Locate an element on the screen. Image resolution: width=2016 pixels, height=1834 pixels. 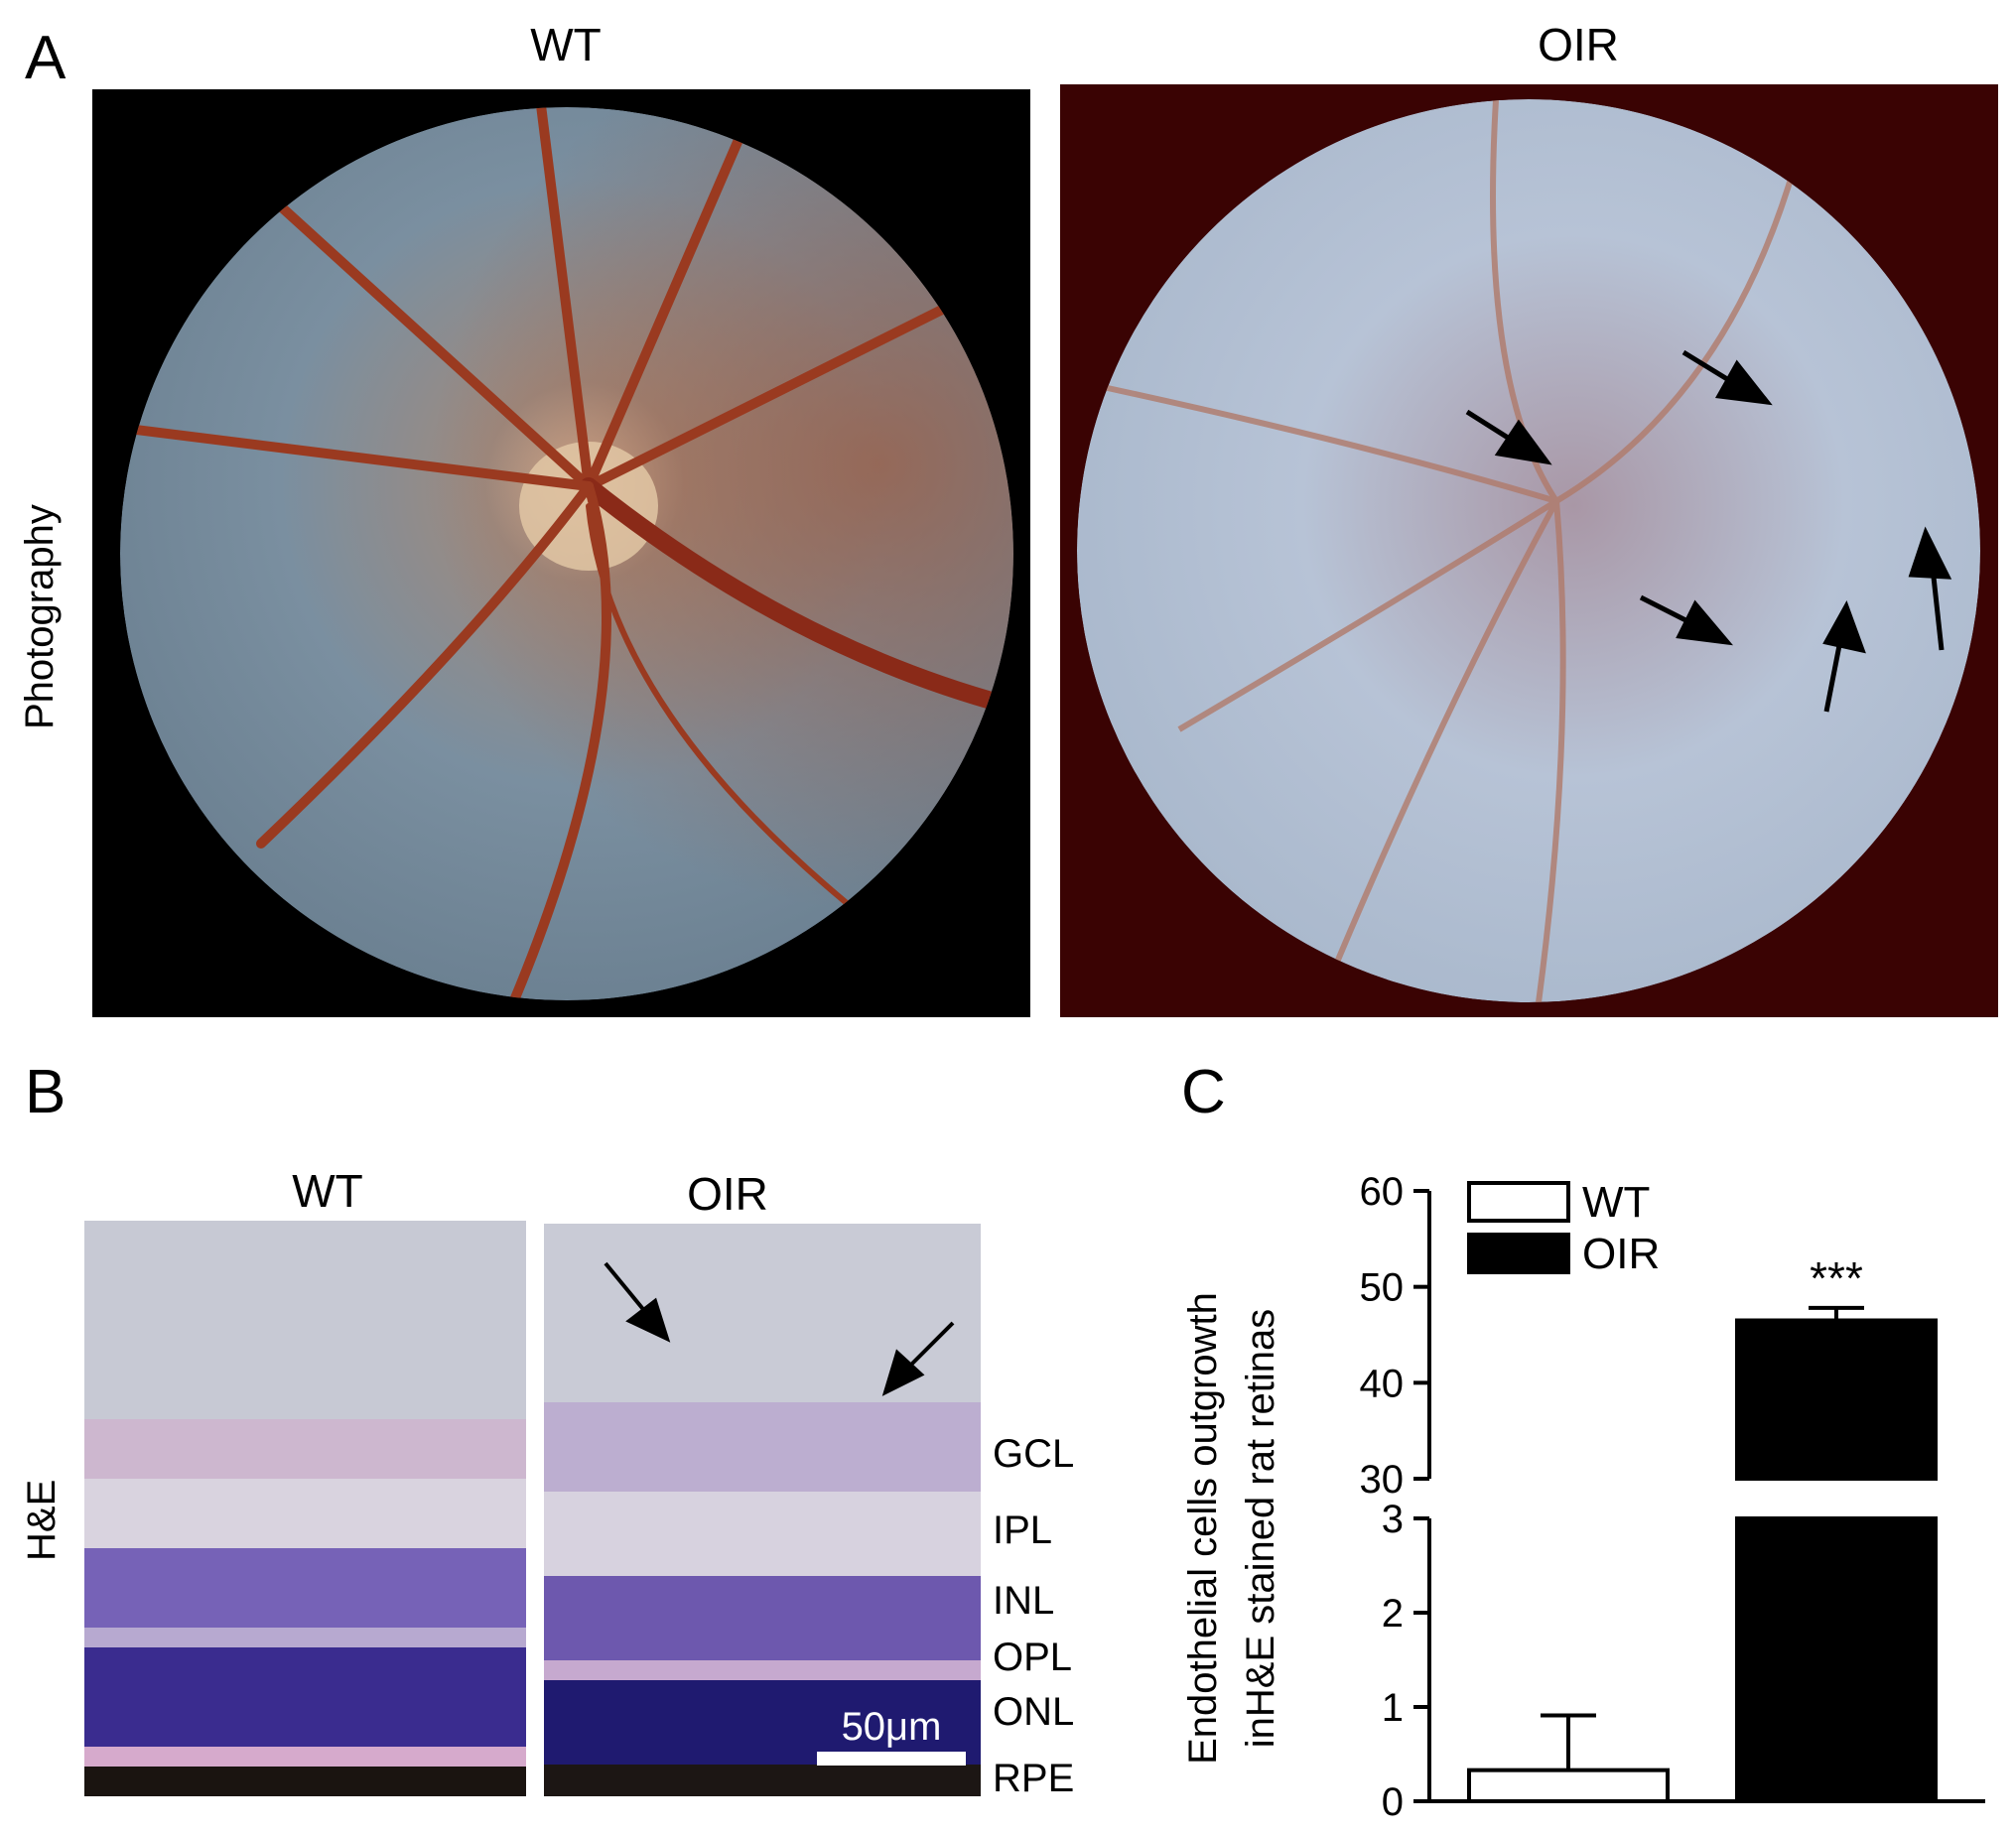
layer-label-gcl: GCL is located at coordinates (1034, 1454).